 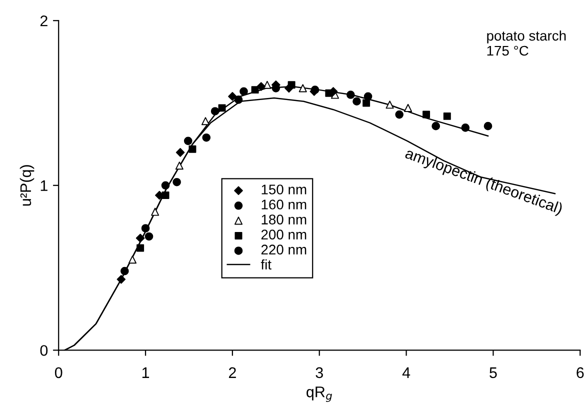 What do you see at coordinates (232, 372) in the screenshot?
I see `x-tick-label: 2` at bounding box center [232, 372].